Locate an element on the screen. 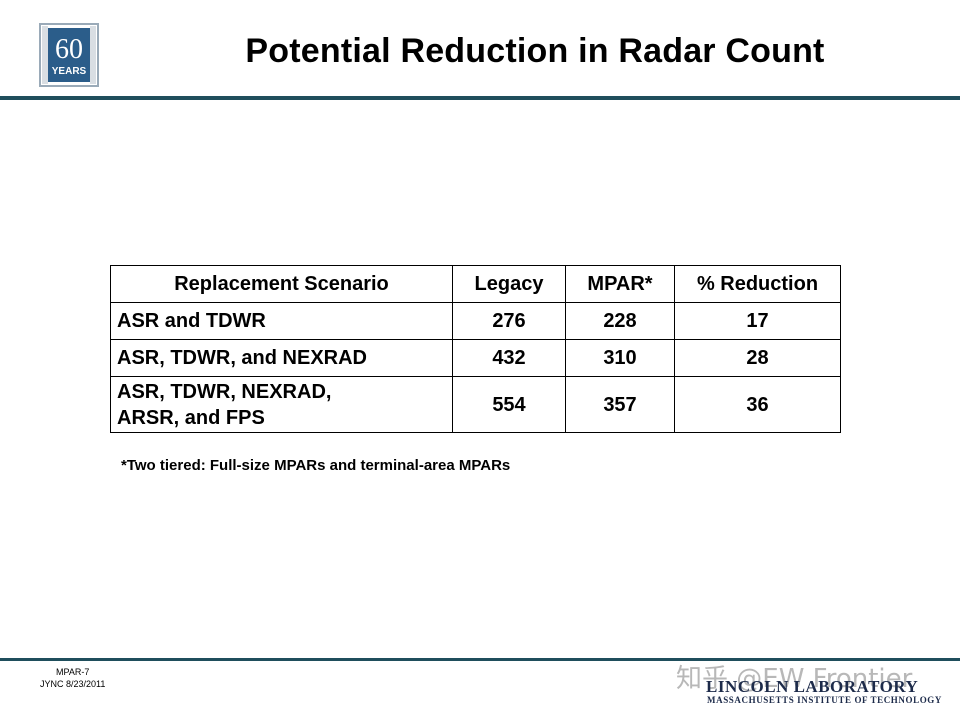 This screenshot has height=713, width=960. table-row: ASR and TDWR 276 228 17 is located at coordinates (475, 321).